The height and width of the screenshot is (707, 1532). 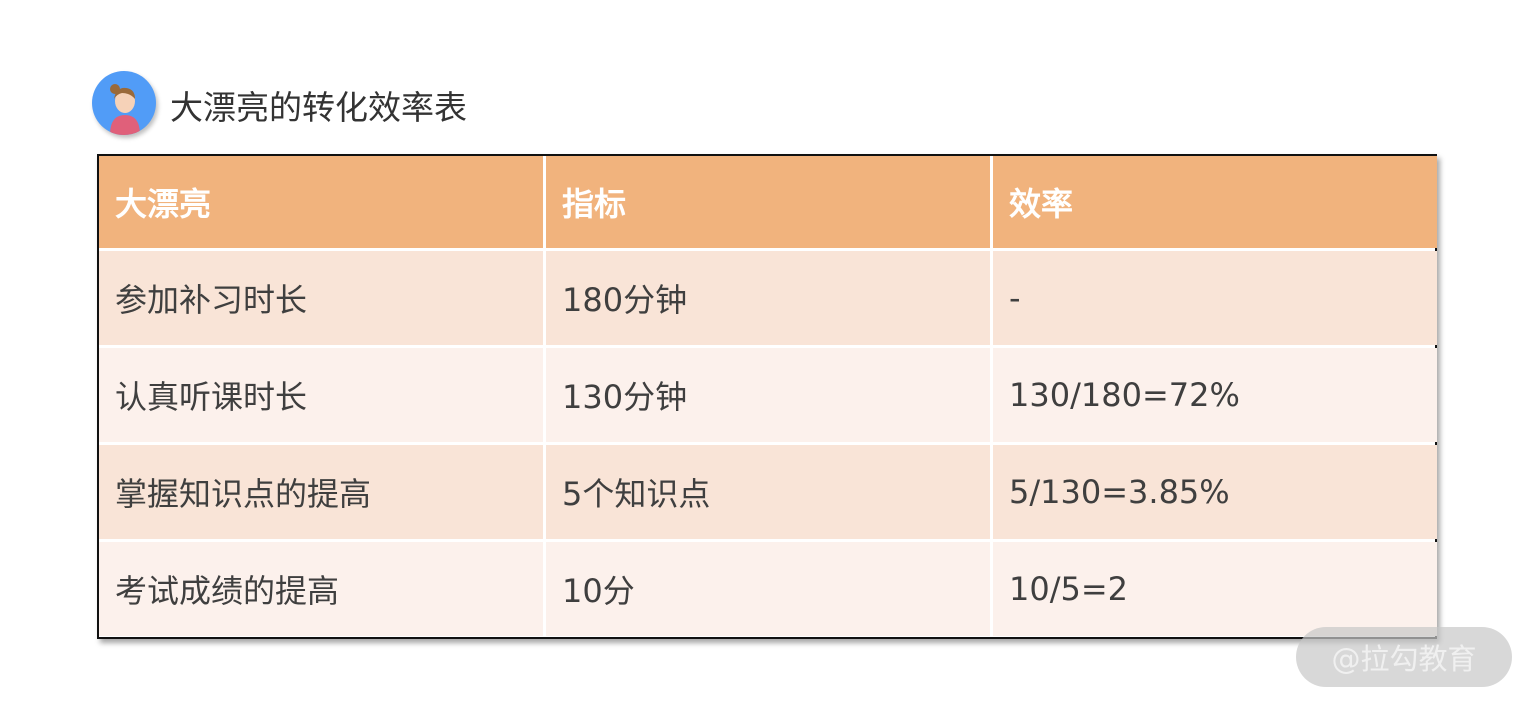 I want to click on table-cell: 10分, so click(x=768, y=589).